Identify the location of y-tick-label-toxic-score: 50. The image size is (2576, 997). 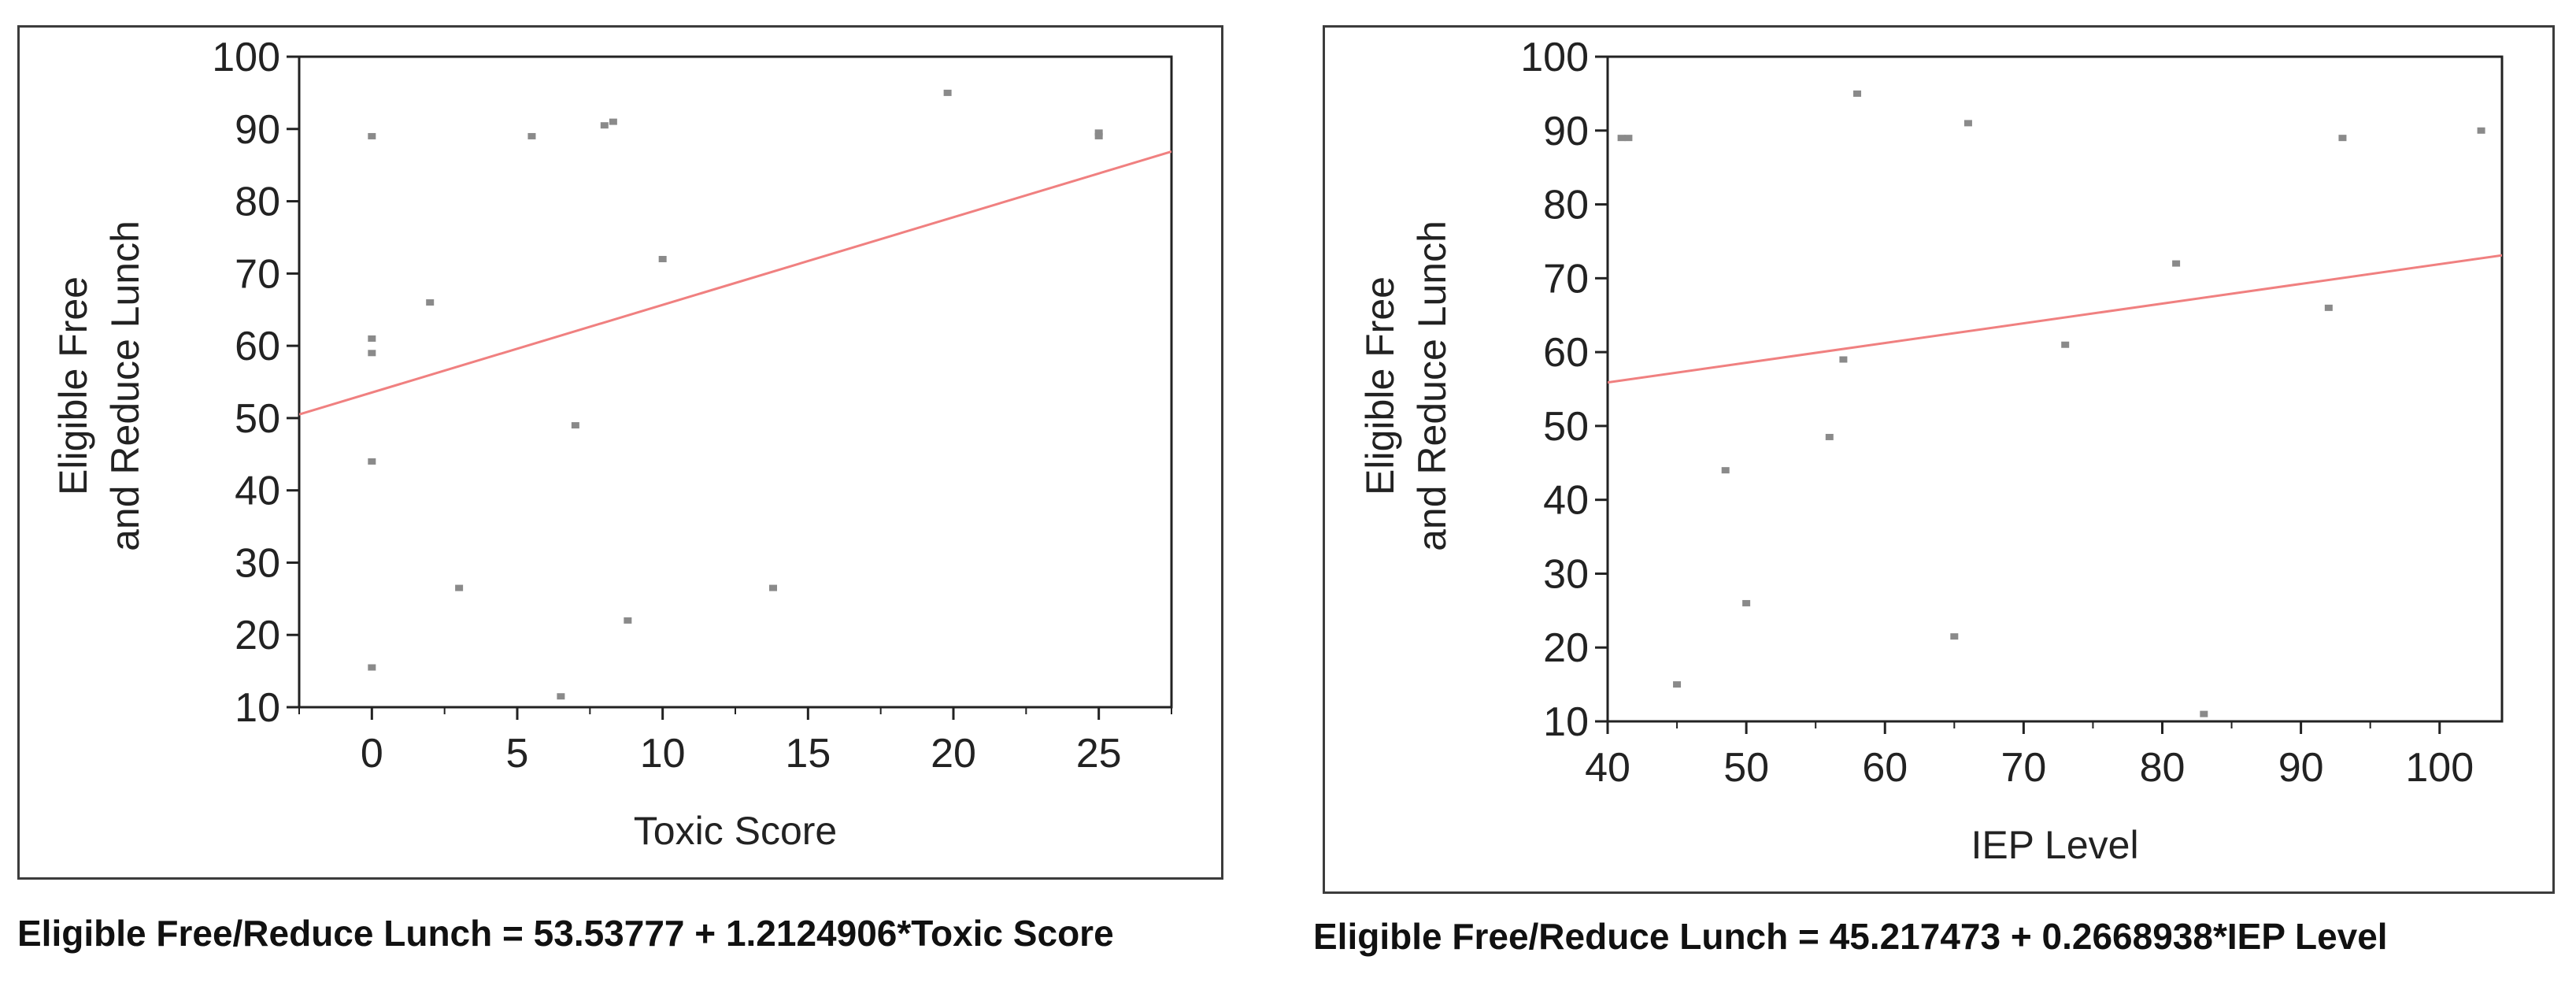
(257, 419).